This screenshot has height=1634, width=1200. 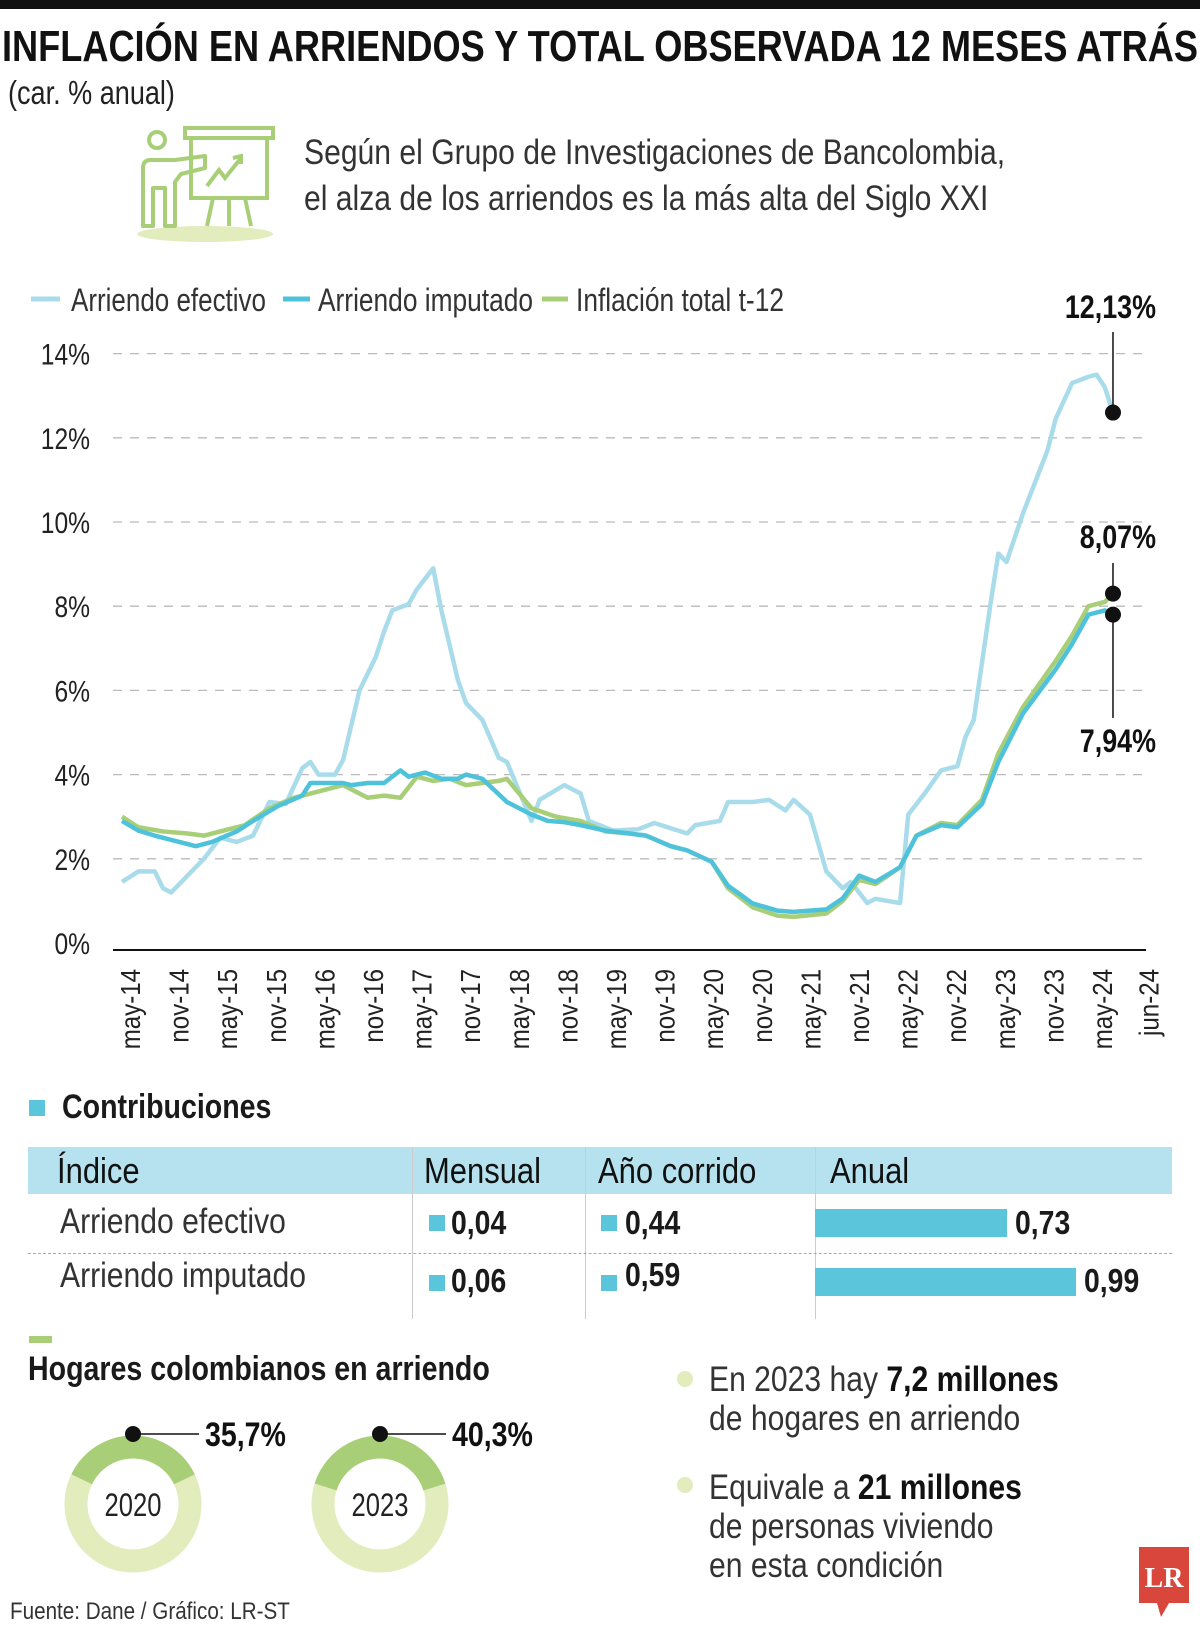 I want to click on donut-year-label: 2020, so click(x=133, y=1505).